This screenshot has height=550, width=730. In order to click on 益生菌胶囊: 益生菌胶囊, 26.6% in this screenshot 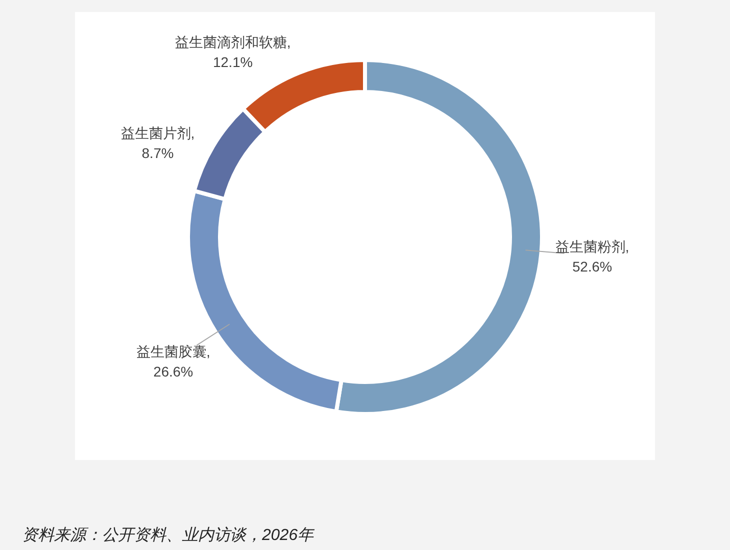, I will do `click(173, 361)`.